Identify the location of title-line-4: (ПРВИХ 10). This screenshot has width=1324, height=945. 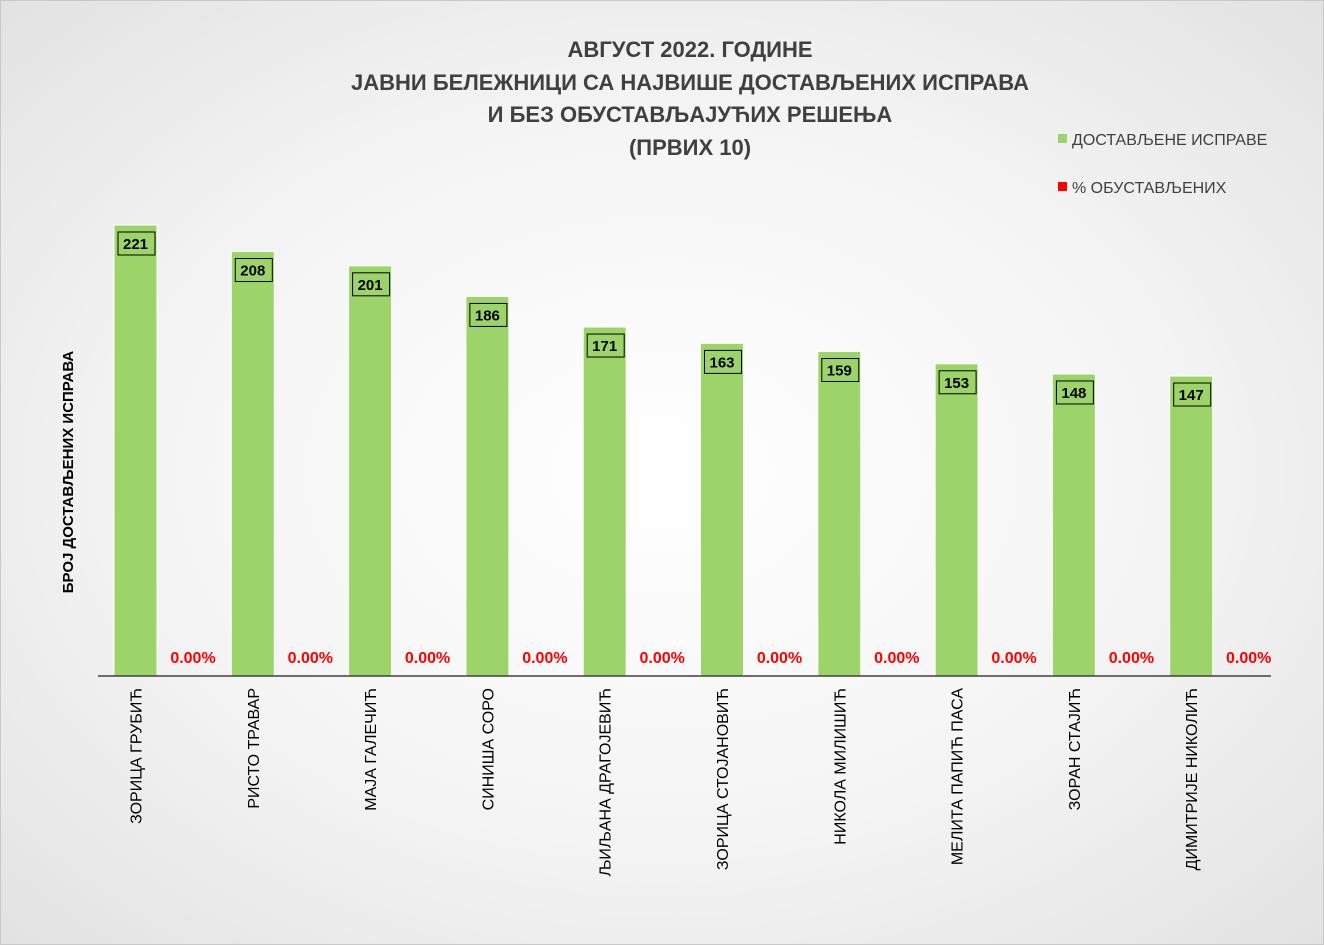
(690, 147).